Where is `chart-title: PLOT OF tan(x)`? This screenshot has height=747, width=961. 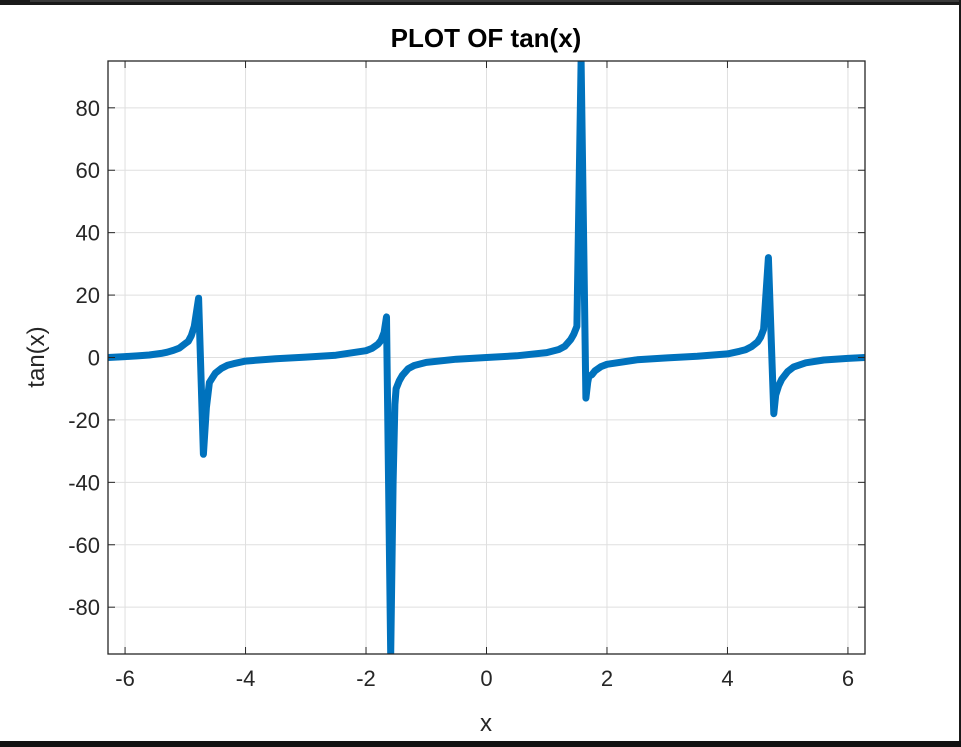
chart-title: PLOT OF tan(x) is located at coordinates (486, 38).